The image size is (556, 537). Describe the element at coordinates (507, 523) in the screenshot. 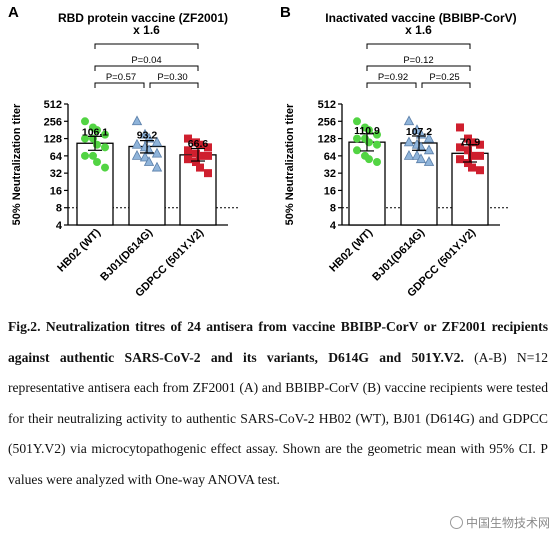

I see `watermark-text: 中国生物技术网` at that location.